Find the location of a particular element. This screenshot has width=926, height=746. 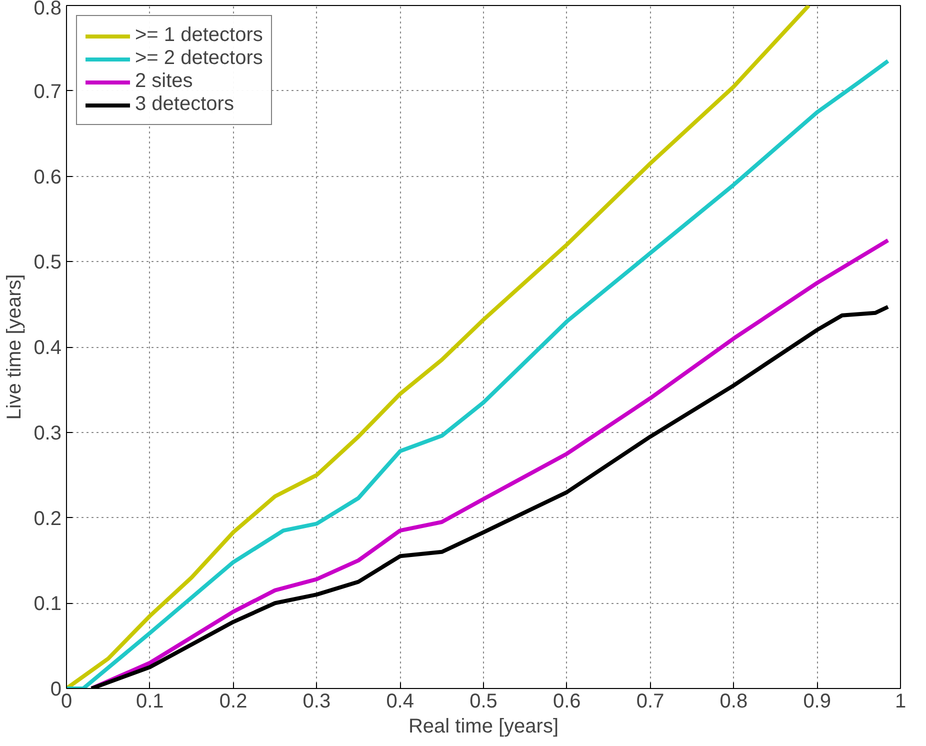

legend-label: 2 sites is located at coordinates (164, 81).